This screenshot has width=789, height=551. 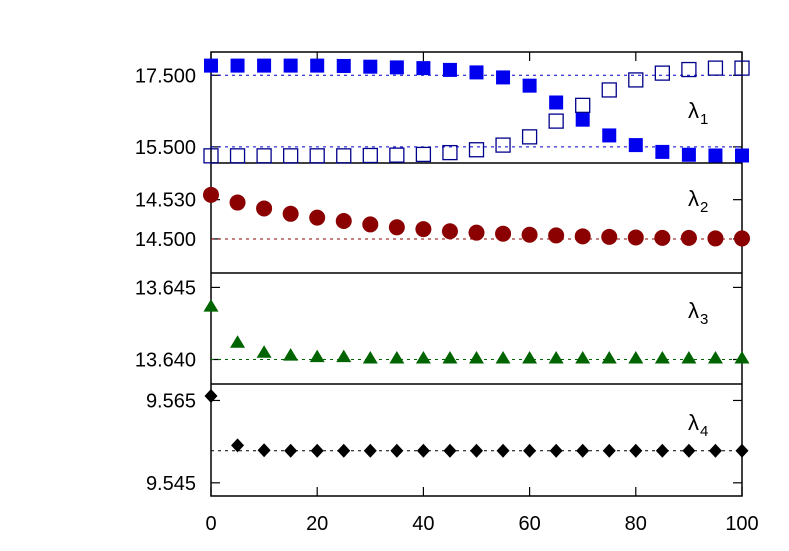 What do you see at coordinates (529, 524) in the screenshot?
I see `x-tick-label: 60` at bounding box center [529, 524].